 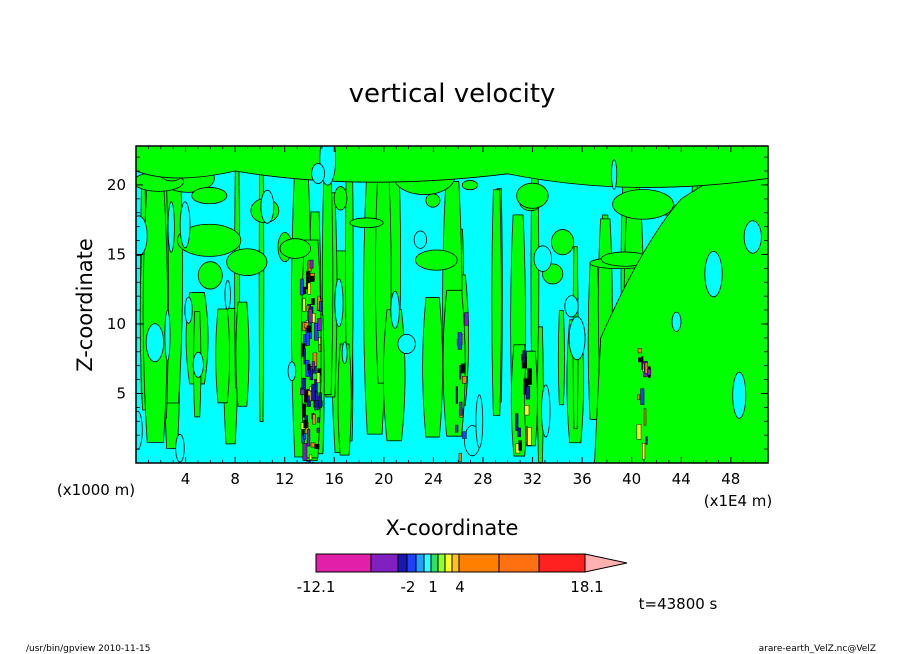 What do you see at coordinates (121, 393) in the screenshot?
I see `y-tick-label: 5` at bounding box center [121, 393].